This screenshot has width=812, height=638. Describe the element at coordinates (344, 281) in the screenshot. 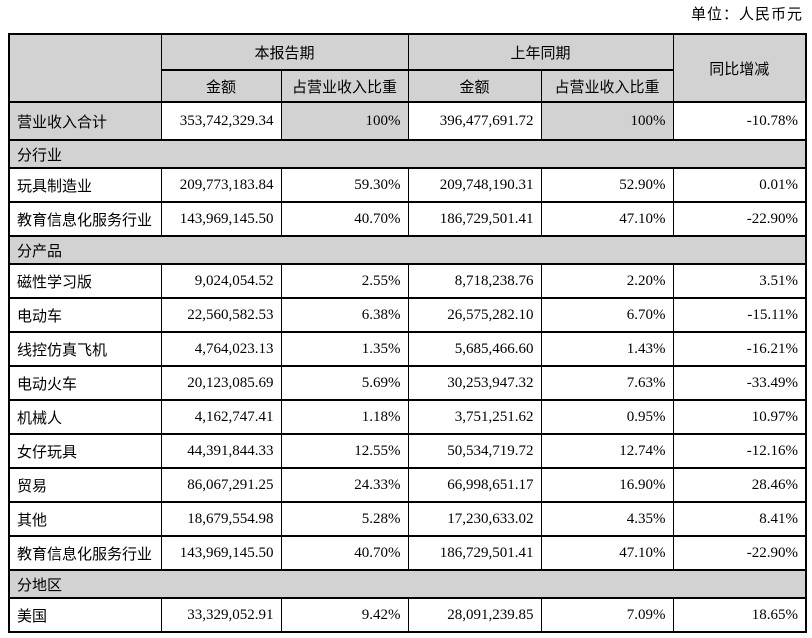

I see `current-share-cell: 2.55%` at that location.